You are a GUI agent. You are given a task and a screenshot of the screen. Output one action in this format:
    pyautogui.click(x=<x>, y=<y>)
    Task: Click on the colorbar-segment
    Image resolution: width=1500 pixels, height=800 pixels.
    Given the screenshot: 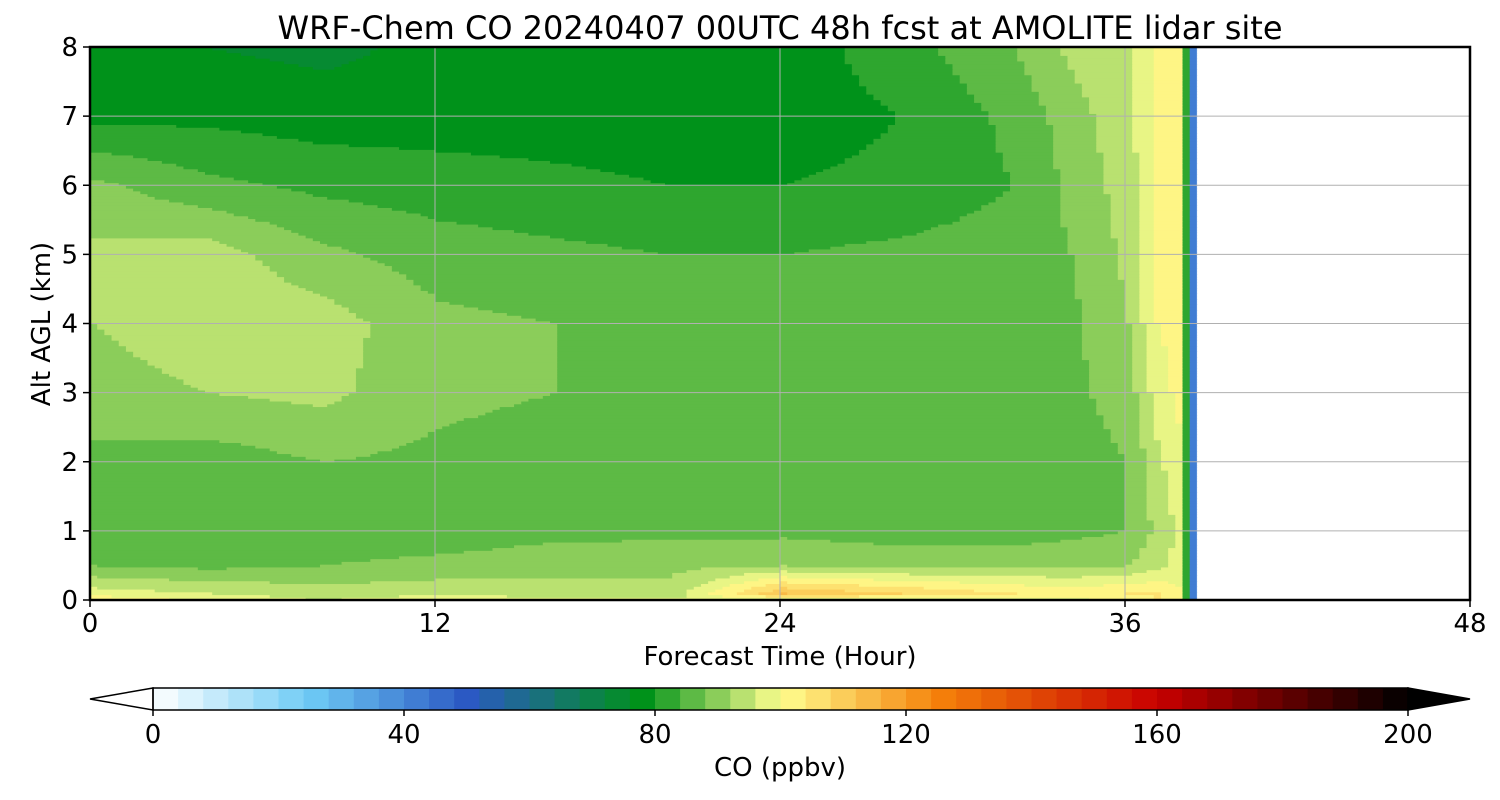 What is the action you would take?
    pyautogui.click(x=1270, y=699)
    